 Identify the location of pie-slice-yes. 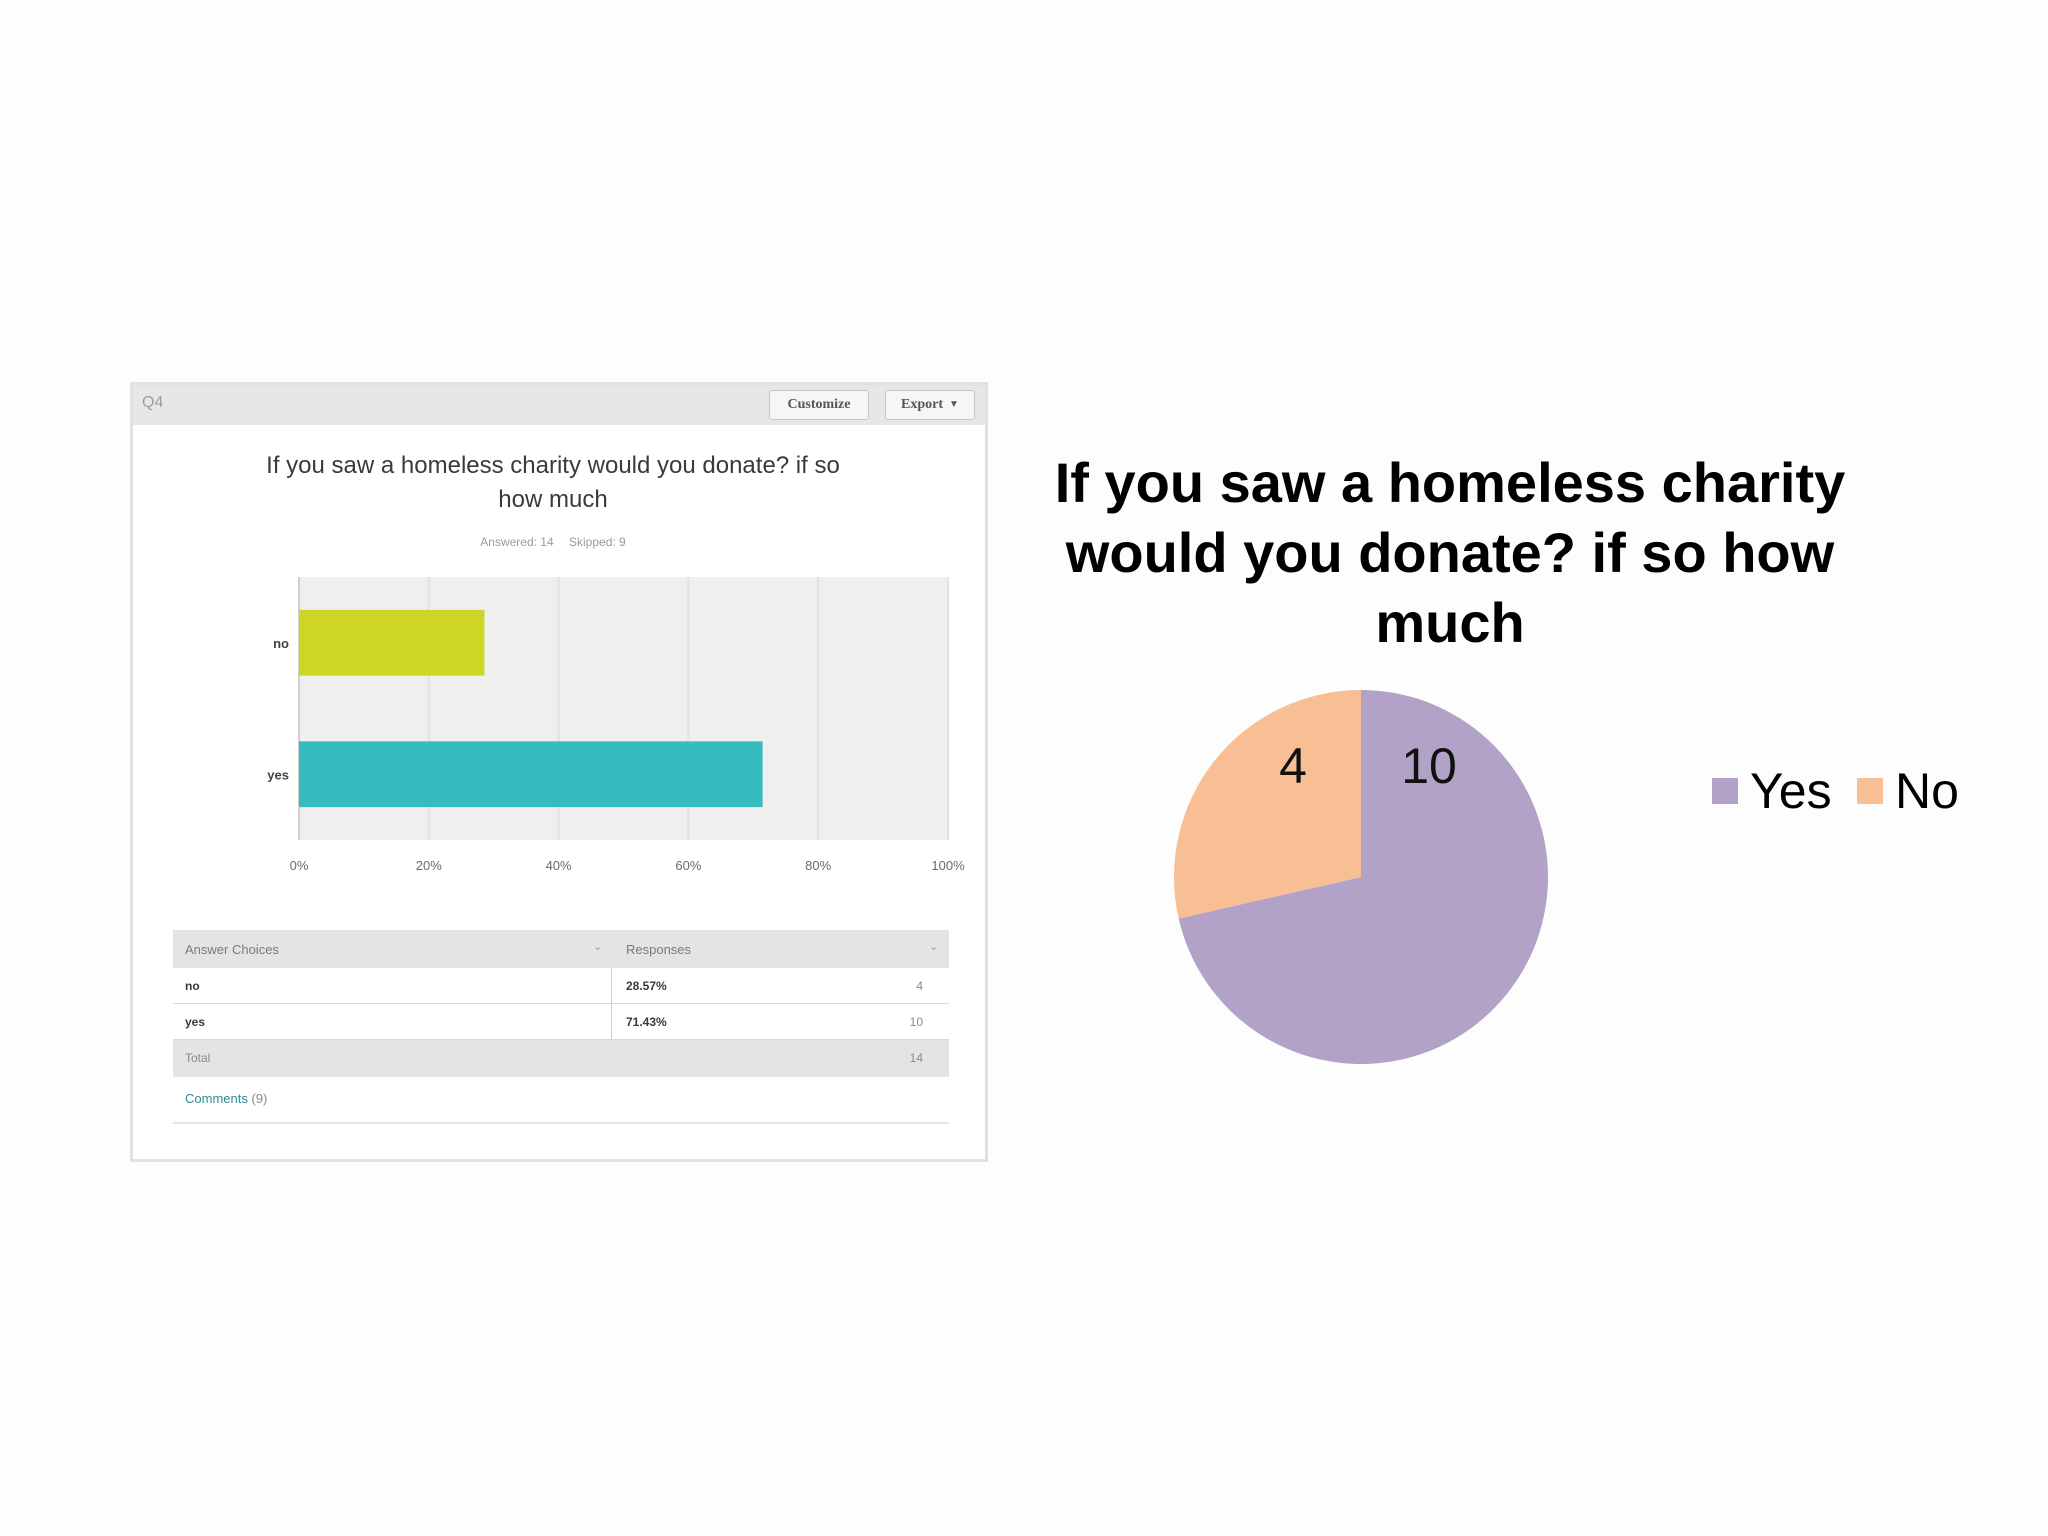
(1363, 877).